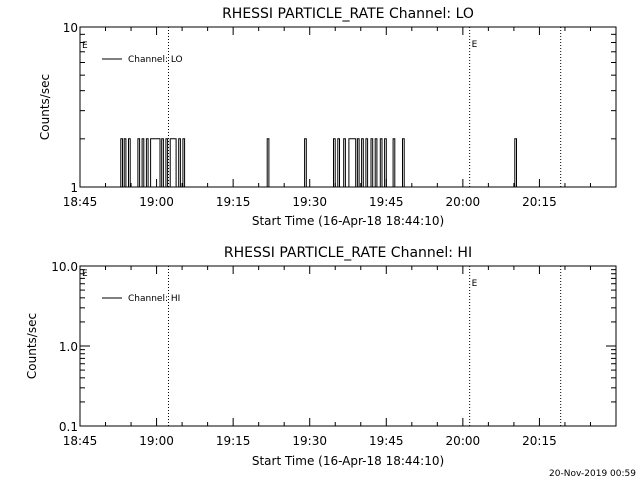  I want to click on legend-hi: Channel: HI, so click(141, 299).